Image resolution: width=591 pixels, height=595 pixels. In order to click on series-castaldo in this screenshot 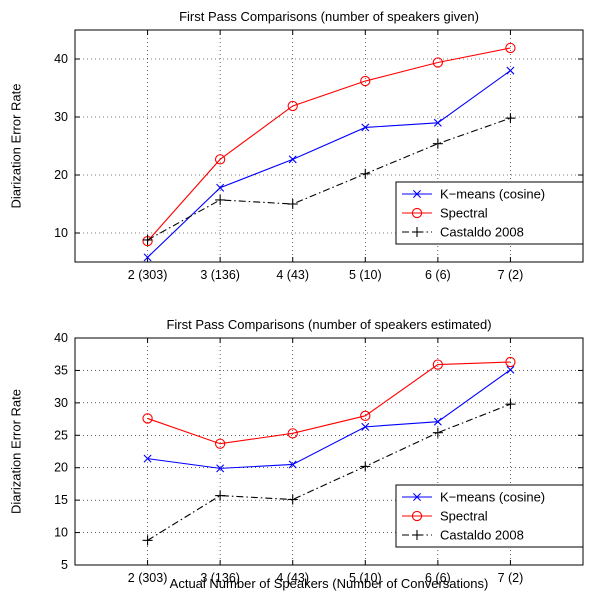, I will do `click(329, 179)`.